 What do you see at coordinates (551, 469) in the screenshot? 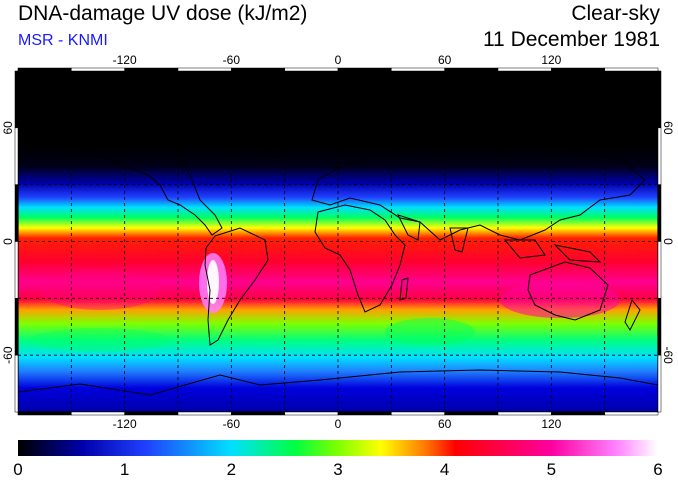
I see `colorbar-tick-label: 5` at bounding box center [551, 469].